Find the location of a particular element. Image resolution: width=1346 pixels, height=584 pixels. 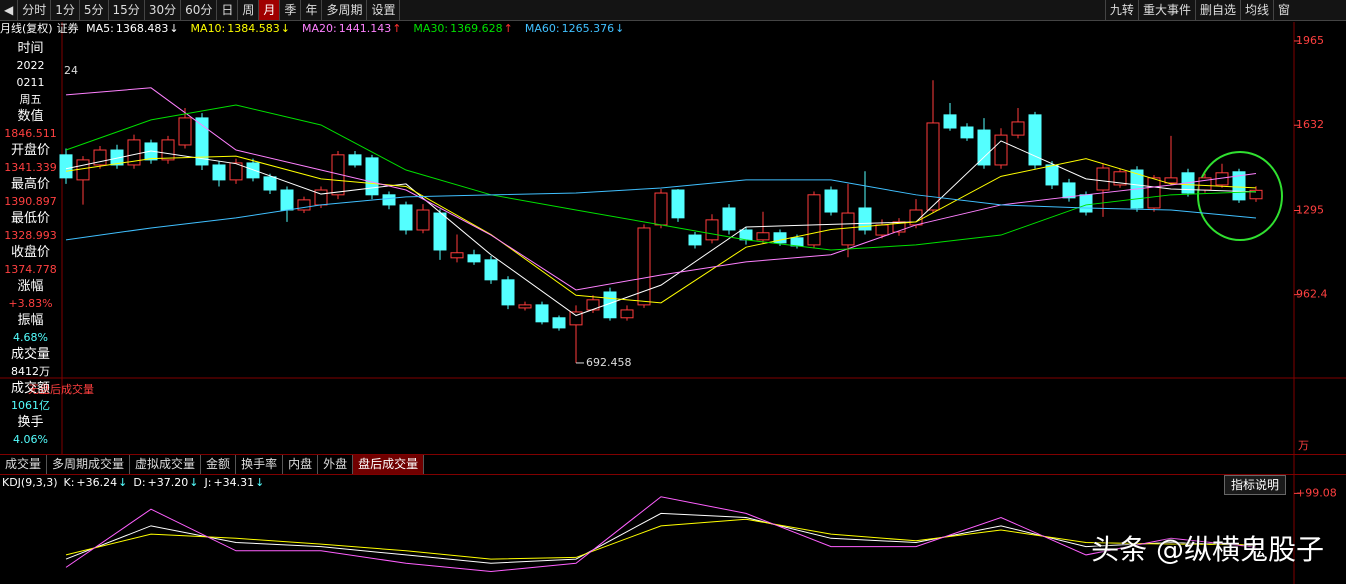

tab: 多周期成交量 is located at coordinates (89, 464).